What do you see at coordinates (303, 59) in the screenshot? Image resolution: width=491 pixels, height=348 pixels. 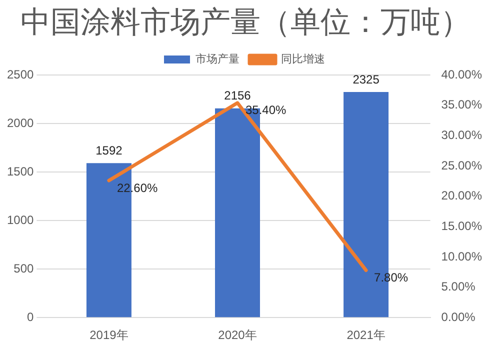 I see `legend-label: 同比增速` at bounding box center [303, 59].